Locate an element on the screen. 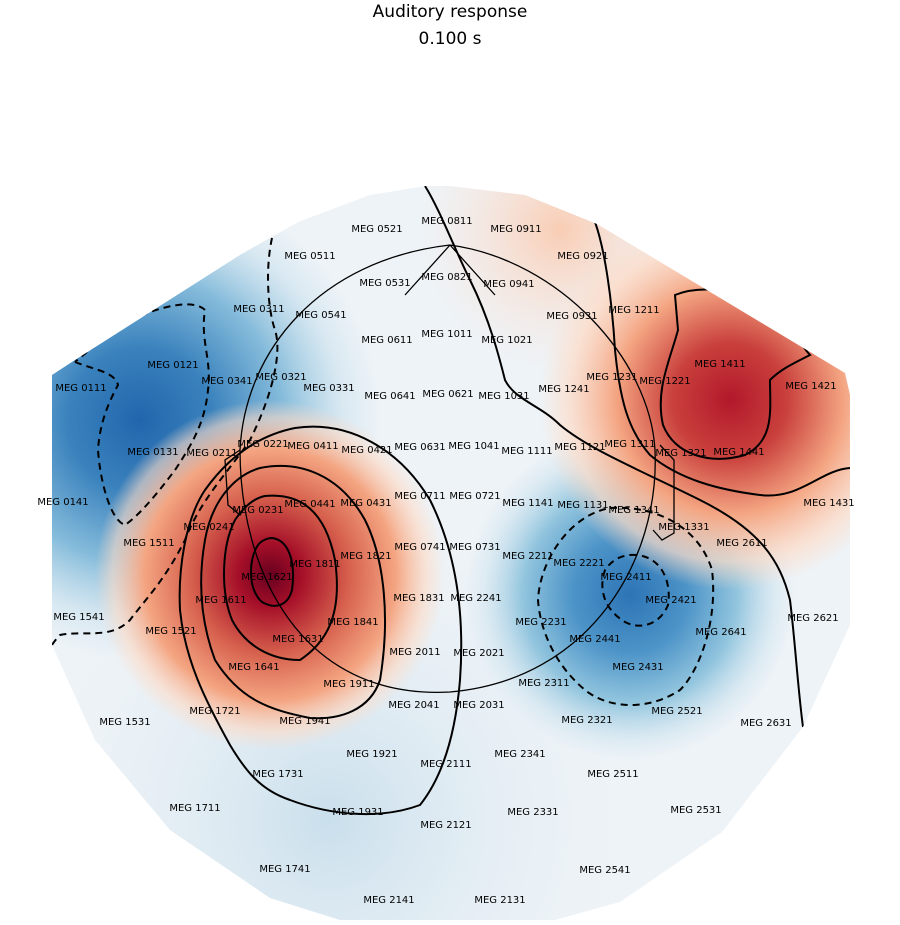 The height and width of the screenshot is (925, 900). sensor-label: MEG 1941 is located at coordinates (304, 721).